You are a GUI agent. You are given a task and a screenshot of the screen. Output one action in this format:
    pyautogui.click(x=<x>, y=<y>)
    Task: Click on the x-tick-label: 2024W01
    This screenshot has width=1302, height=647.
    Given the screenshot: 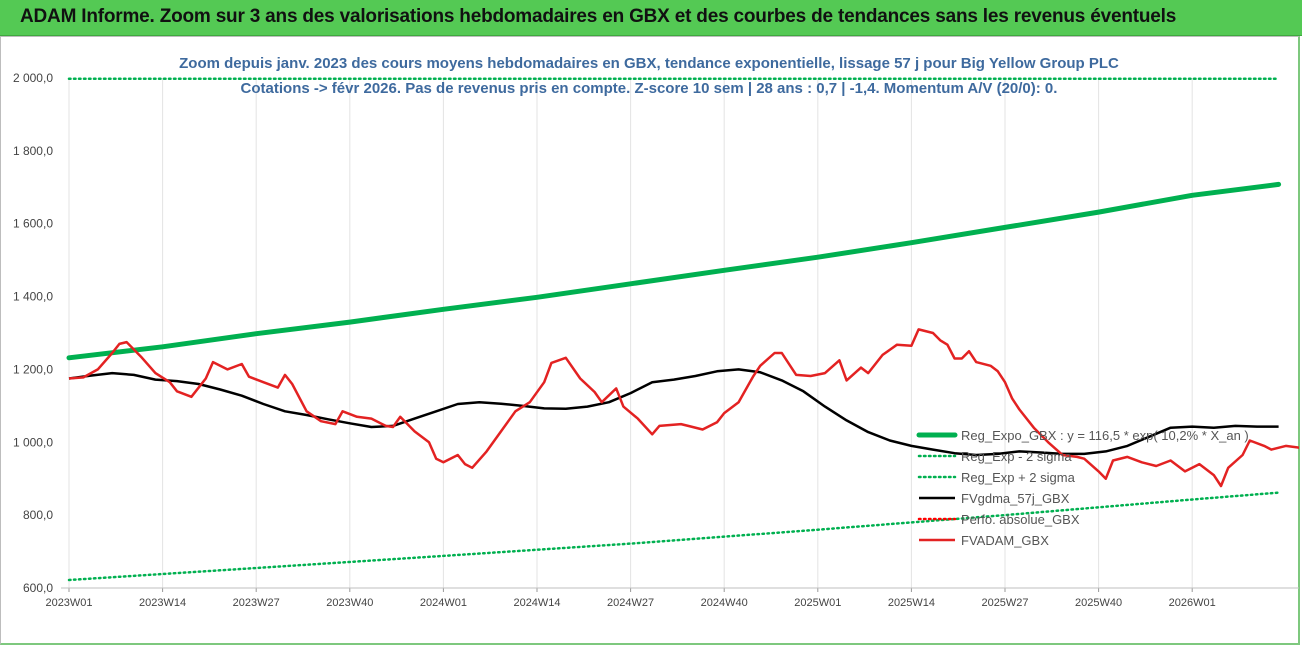 What is the action you would take?
    pyautogui.click(x=443, y=603)
    